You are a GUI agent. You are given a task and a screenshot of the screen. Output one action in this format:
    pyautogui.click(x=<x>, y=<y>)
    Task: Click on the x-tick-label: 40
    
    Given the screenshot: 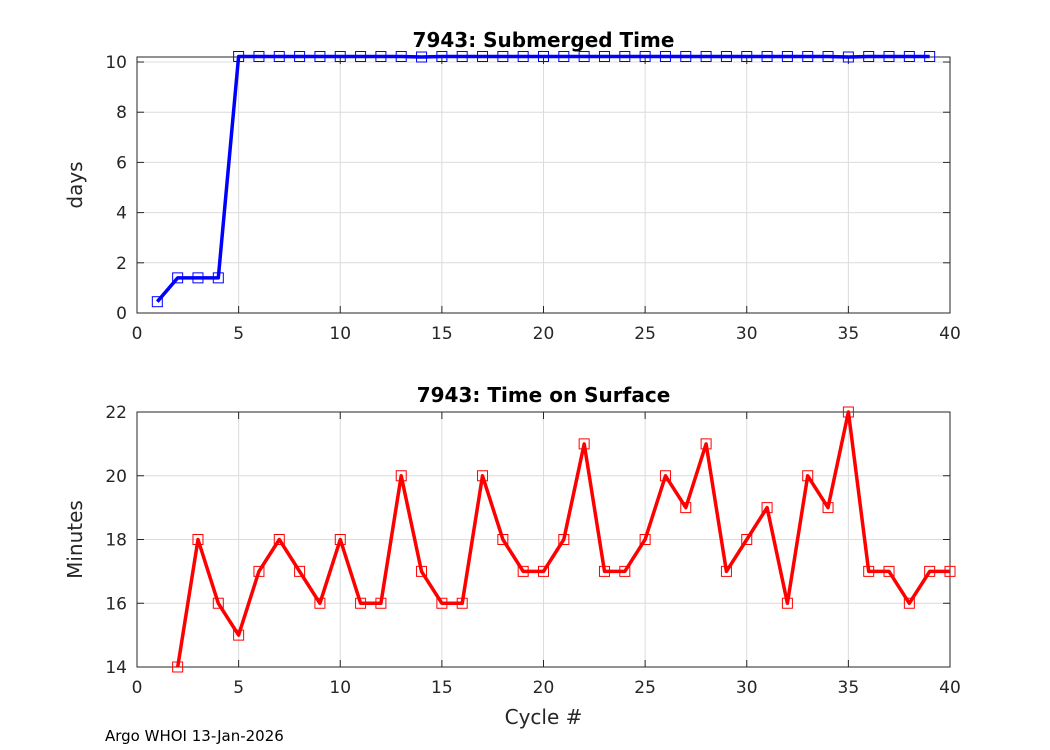 What is the action you would take?
    pyautogui.click(x=950, y=688)
    